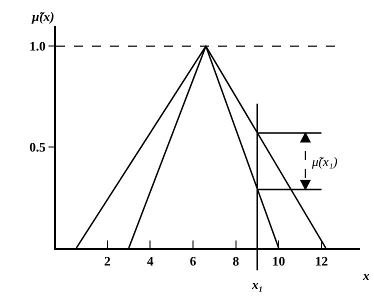 This screenshot has width=374, height=304. I want to click on y-axis-title: μ̃(x), so click(42, 16).